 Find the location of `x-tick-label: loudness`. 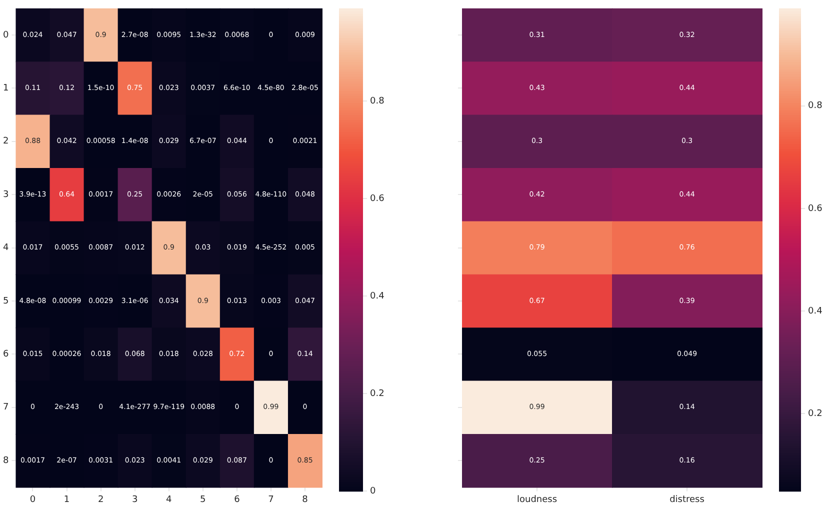

x-tick-label: loudness is located at coordinates (537, 499).